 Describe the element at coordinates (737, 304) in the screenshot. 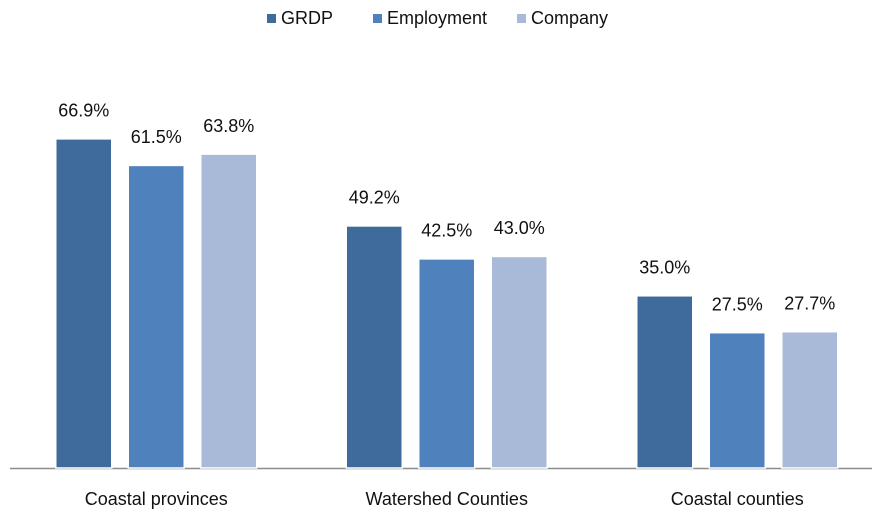

I see `value-label: 27.5%` at that location.